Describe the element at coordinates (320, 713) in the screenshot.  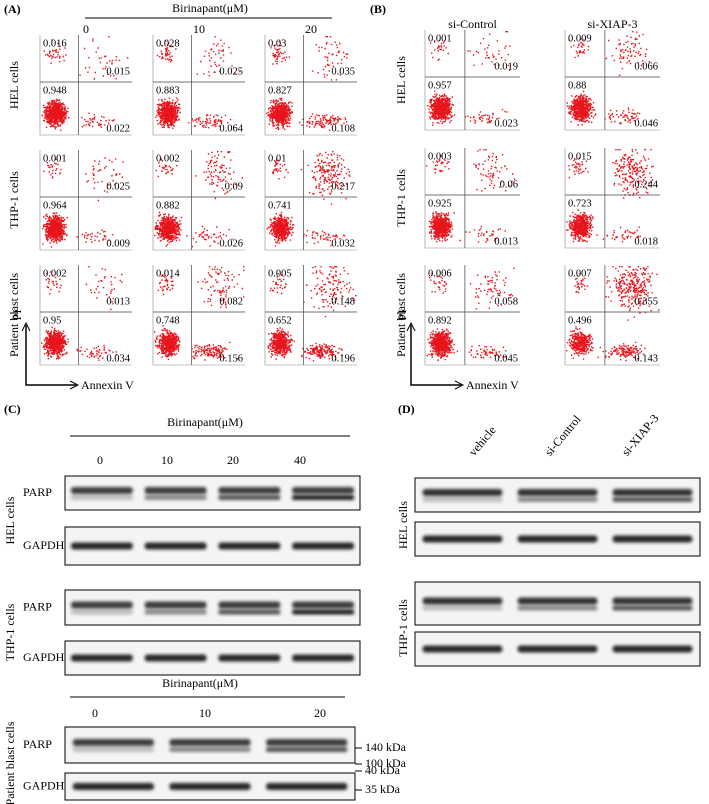
I see `lane-label: 20` at that location.